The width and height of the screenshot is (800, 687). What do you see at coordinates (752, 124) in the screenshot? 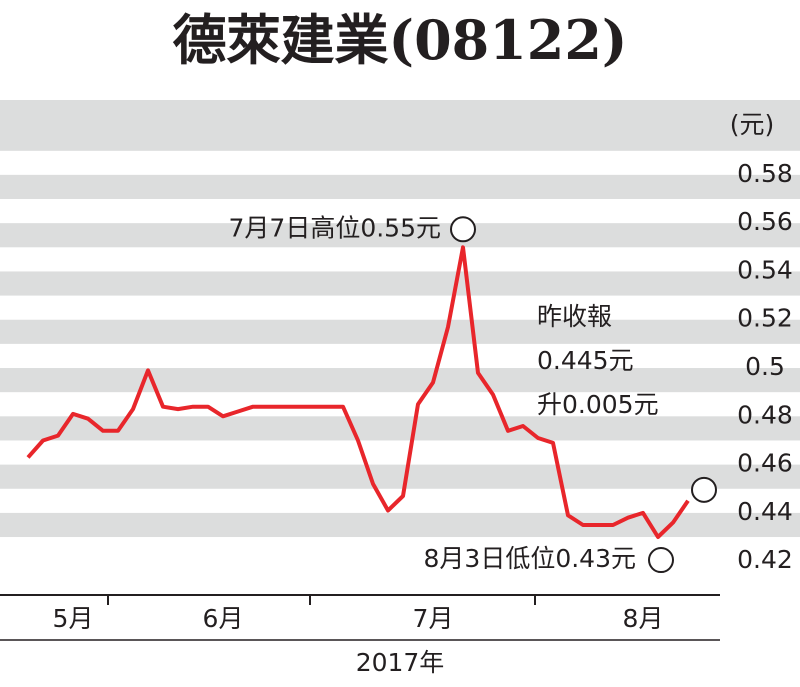
I see `unit-label: (元)` at bounding box center [752, 124].